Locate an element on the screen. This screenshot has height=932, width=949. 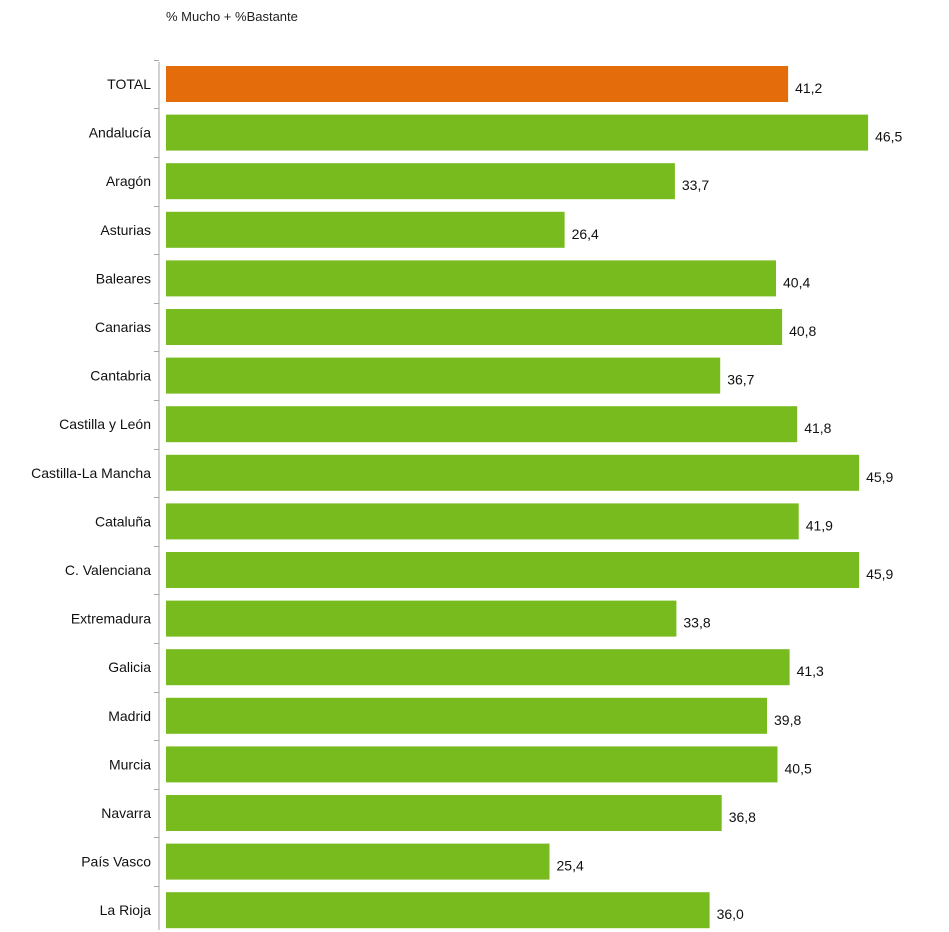
value-label: 41,2 is located at coordinates (808, 88).